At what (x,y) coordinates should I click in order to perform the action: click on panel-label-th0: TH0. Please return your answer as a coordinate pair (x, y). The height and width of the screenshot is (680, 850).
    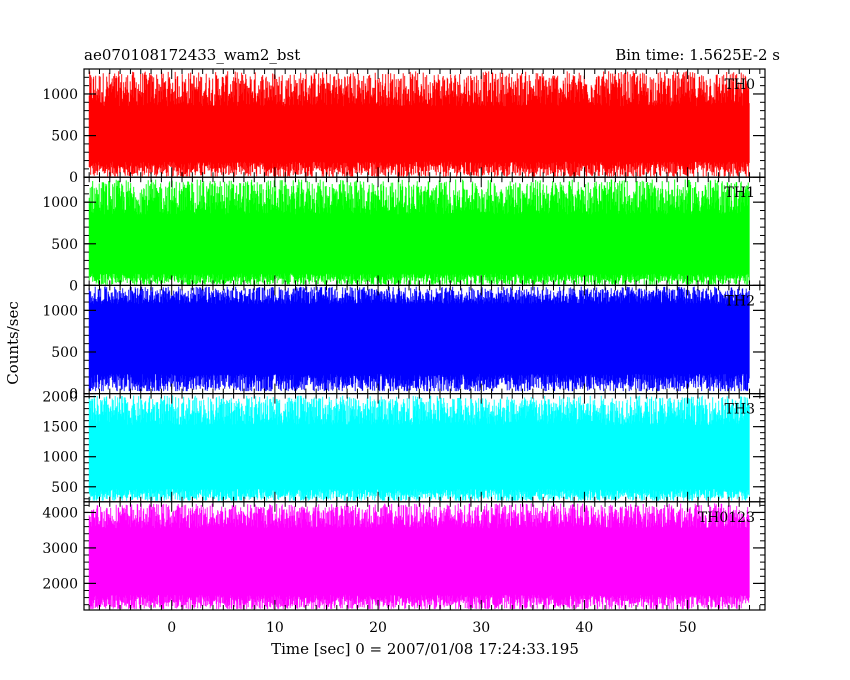
    Looking at the image, I should click on (740, 85).